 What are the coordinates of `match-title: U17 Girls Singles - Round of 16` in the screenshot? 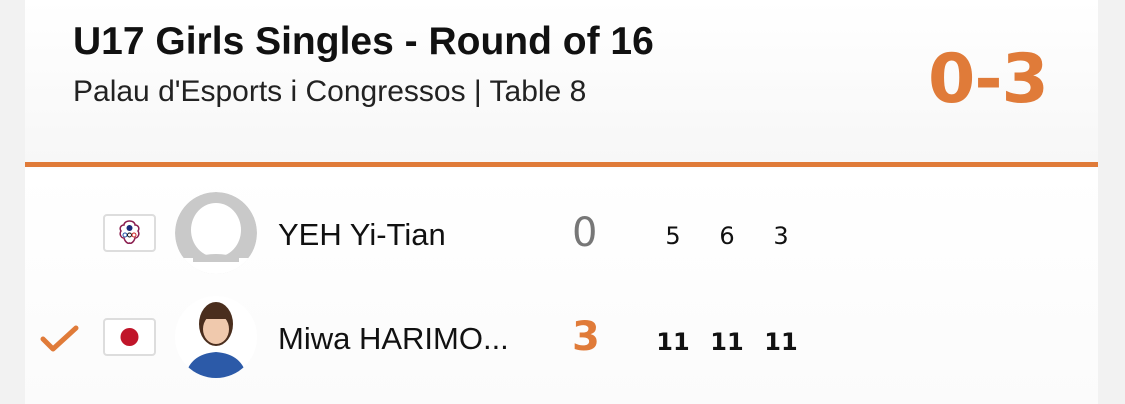 It's located at (363, 41).